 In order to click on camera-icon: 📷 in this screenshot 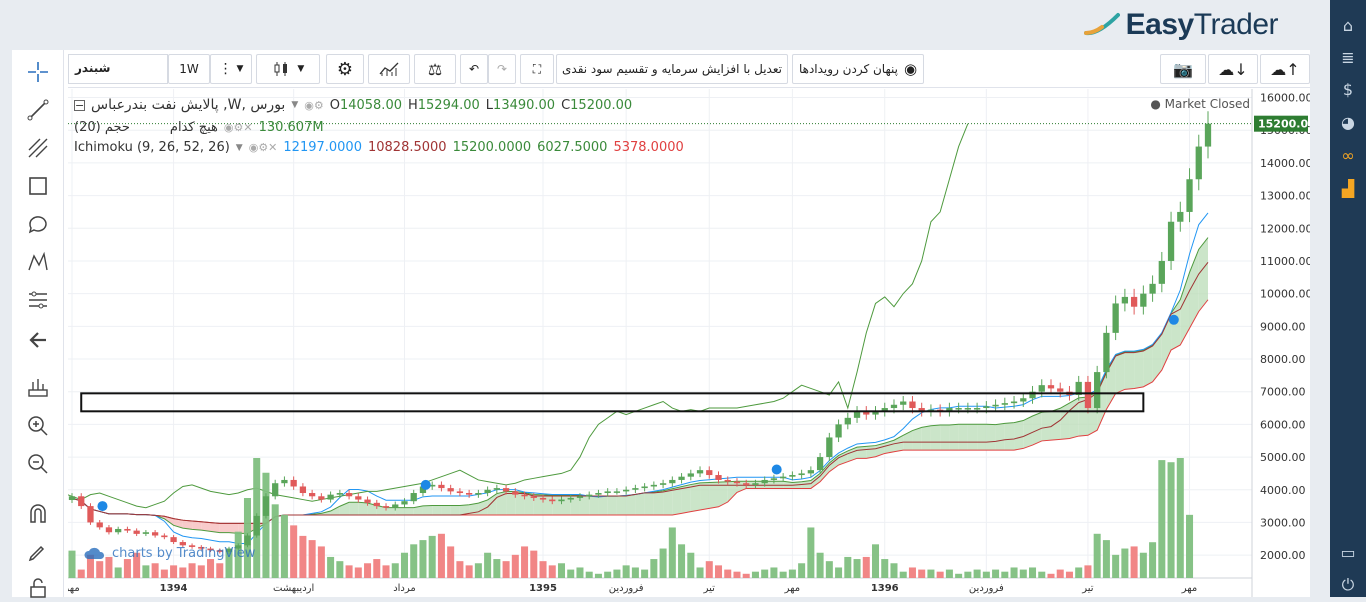, I will do `click(1183, 69)`.